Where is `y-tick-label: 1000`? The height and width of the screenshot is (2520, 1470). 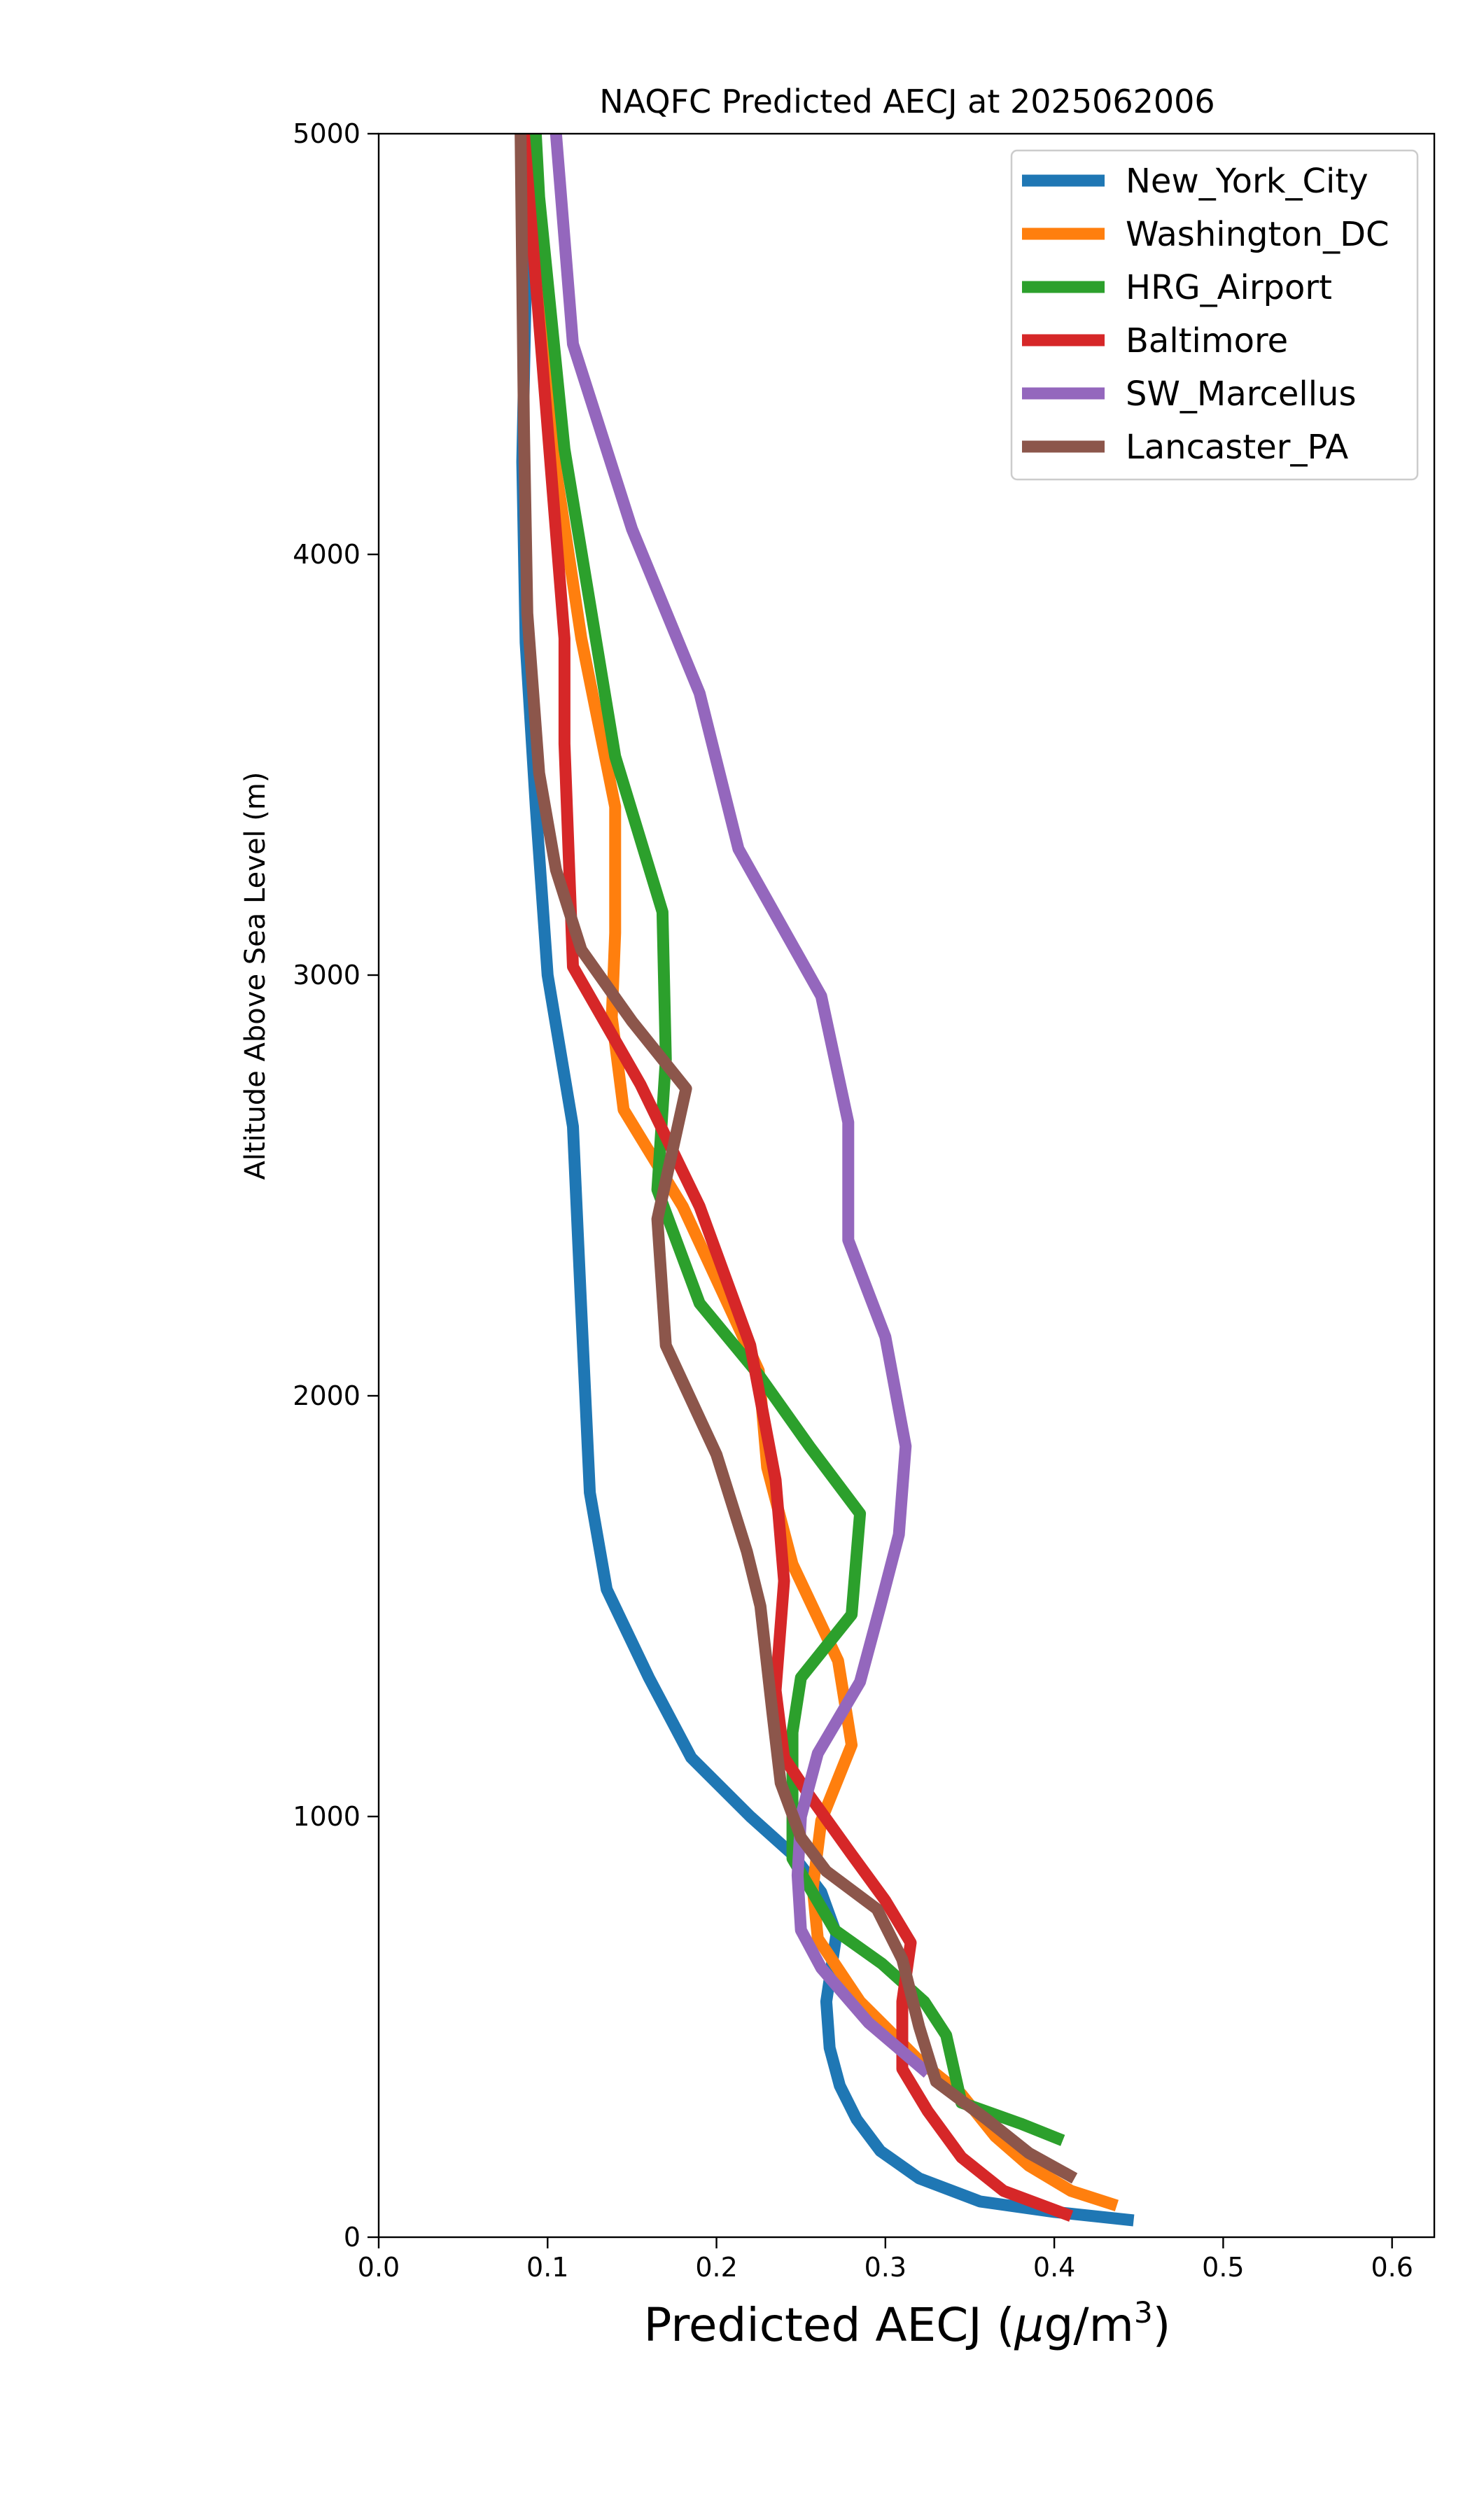
y-tick-label: 1000 is located at coordinates (326, 1816).